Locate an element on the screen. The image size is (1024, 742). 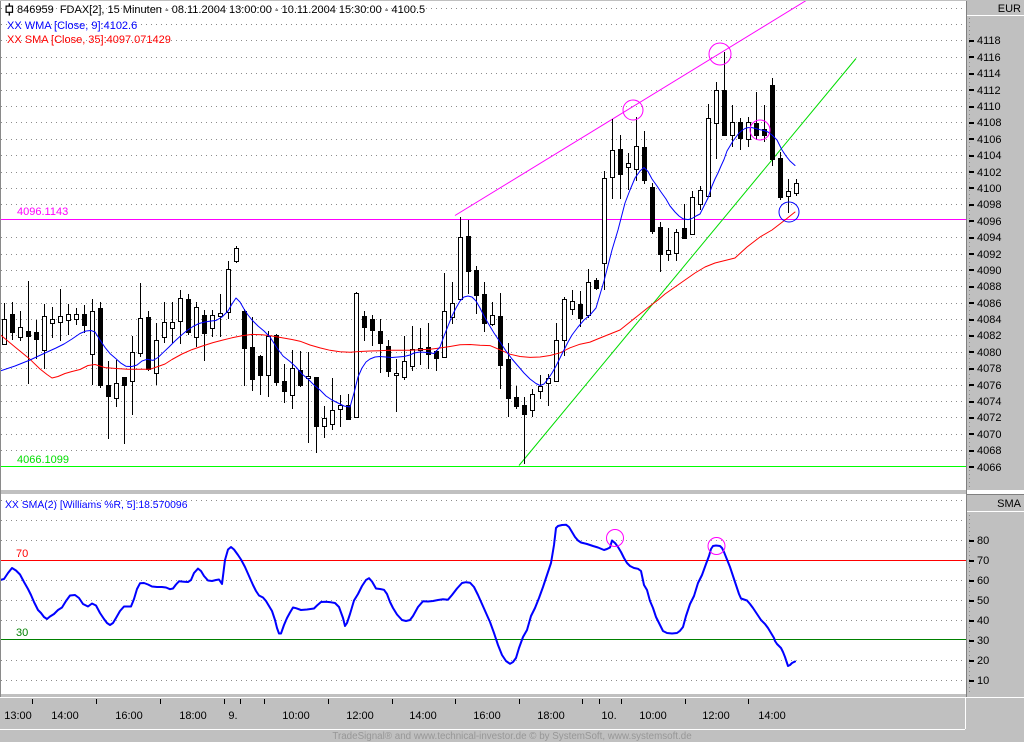
svg-text: 4080 is located at coordinates (989, 353).